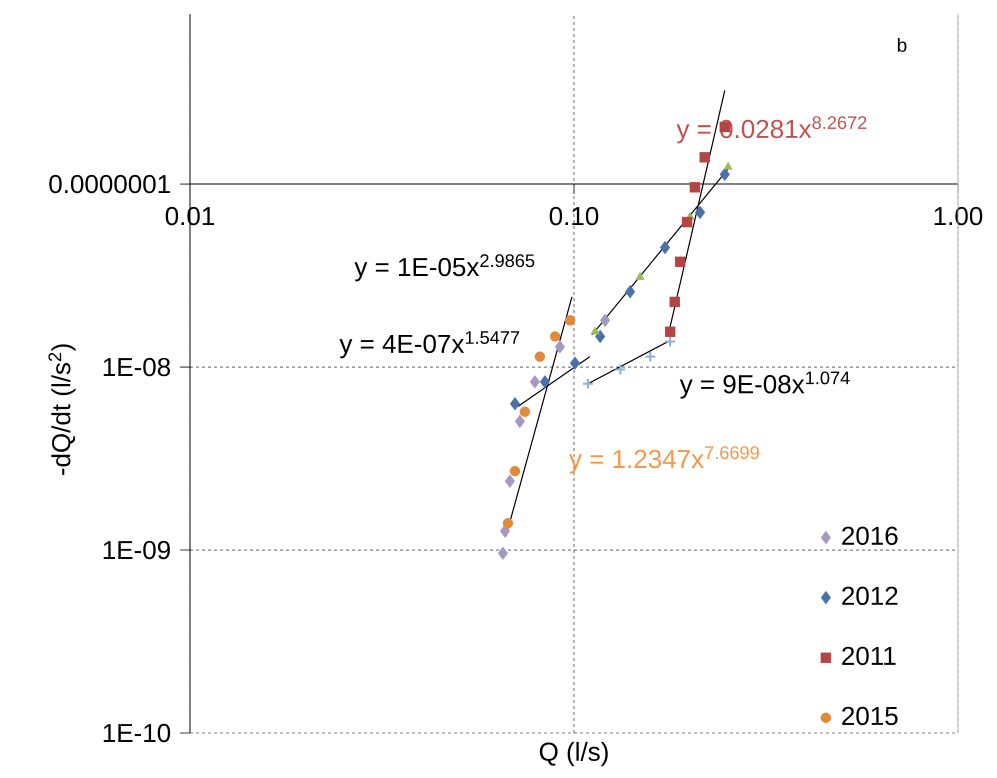 The width and height of the screenshot is (997, 778). I want to click on annotation: b, so click(902, 45).